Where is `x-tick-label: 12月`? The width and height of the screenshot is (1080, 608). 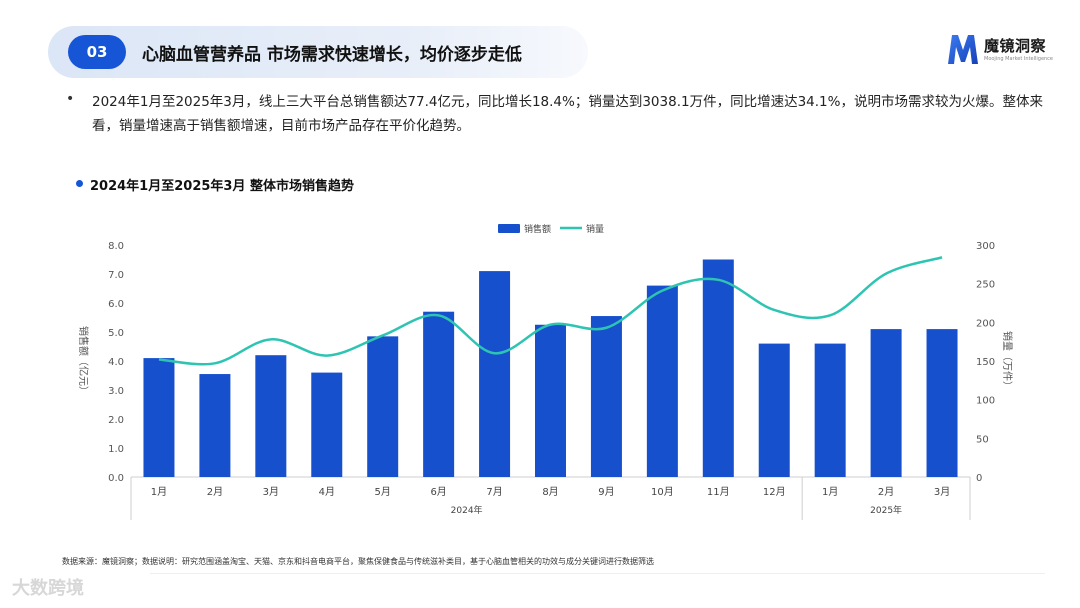 x-tick-label: 12月 is located at coordinates (774, 492).